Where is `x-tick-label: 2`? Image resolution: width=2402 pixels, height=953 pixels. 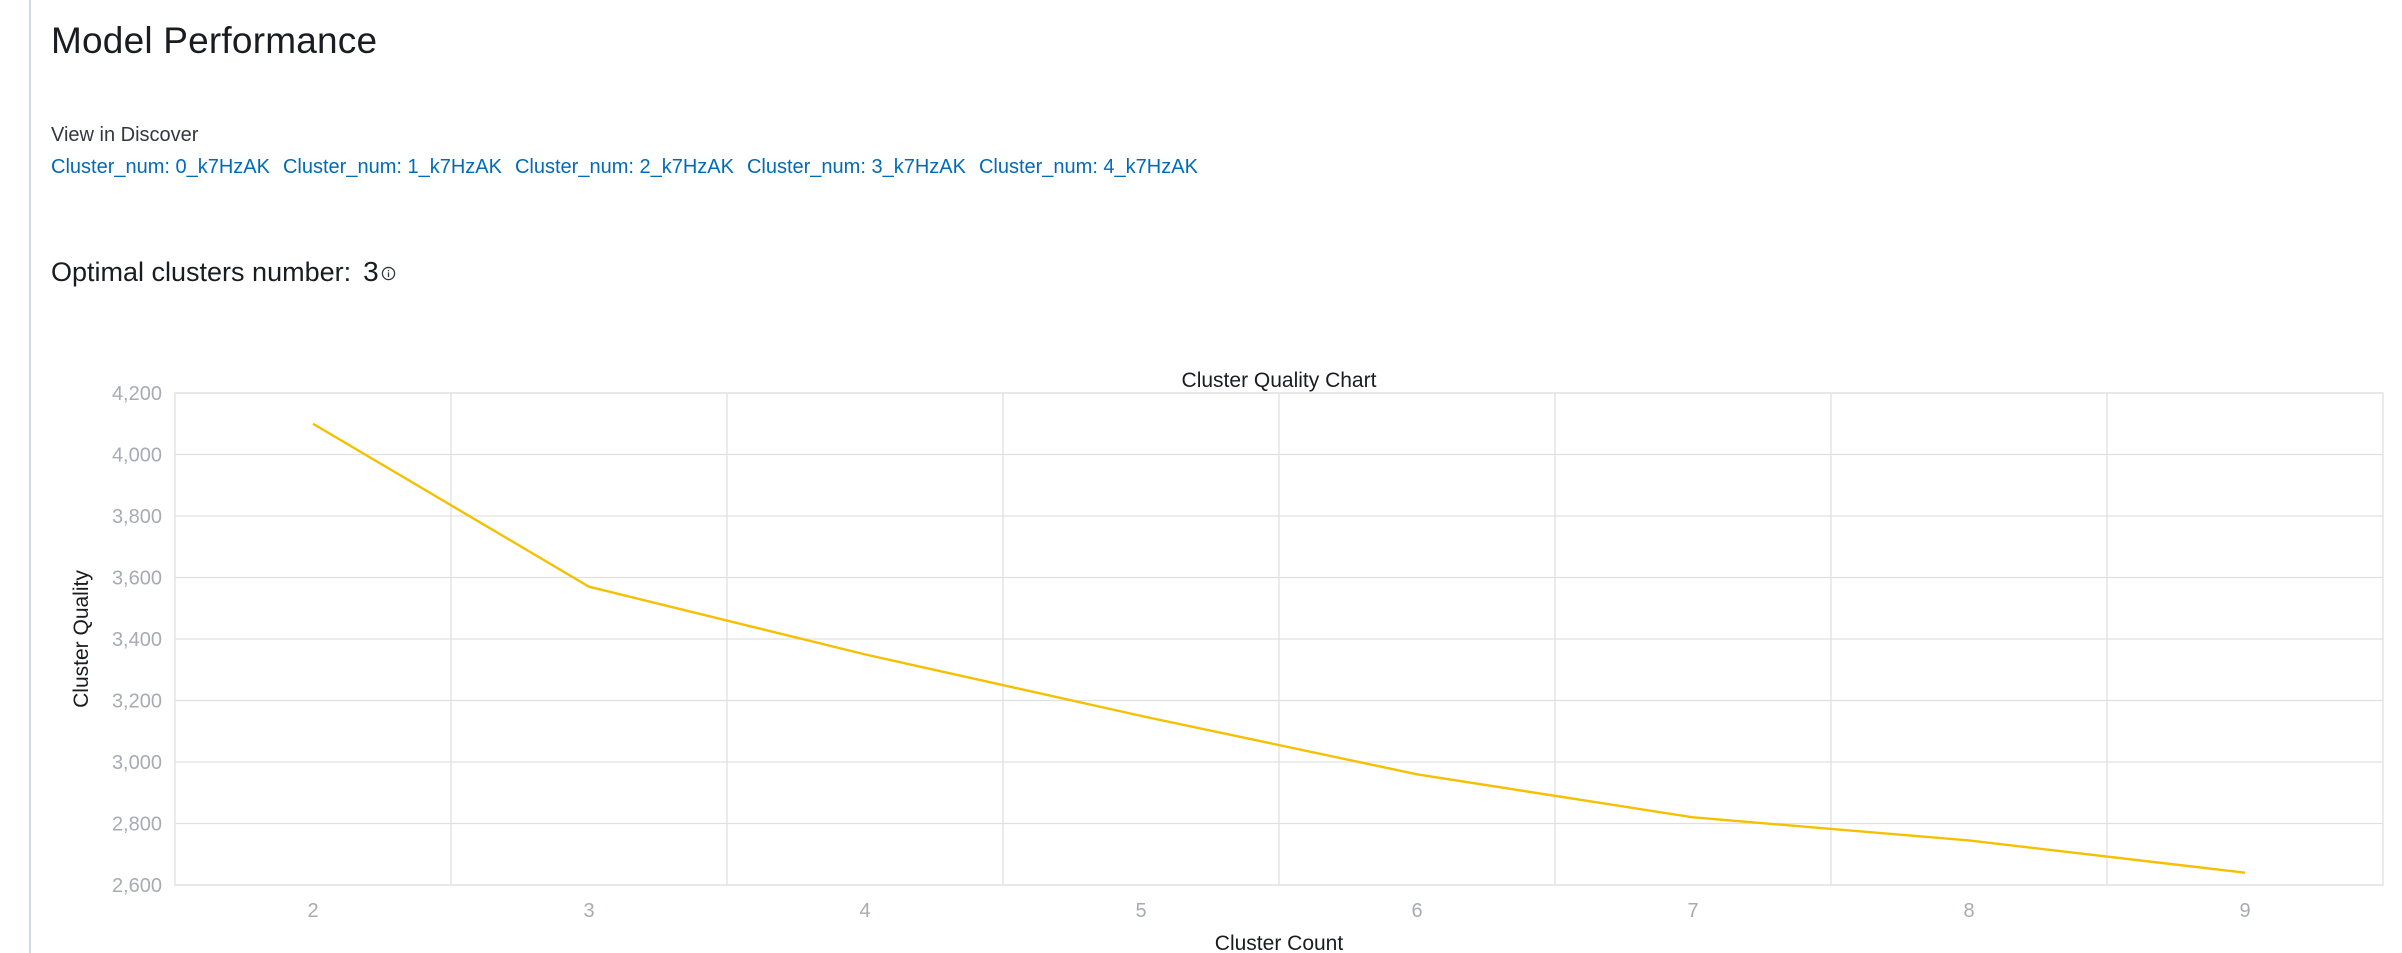
x-tick-label: 2 is located at coordinates (312, 911).